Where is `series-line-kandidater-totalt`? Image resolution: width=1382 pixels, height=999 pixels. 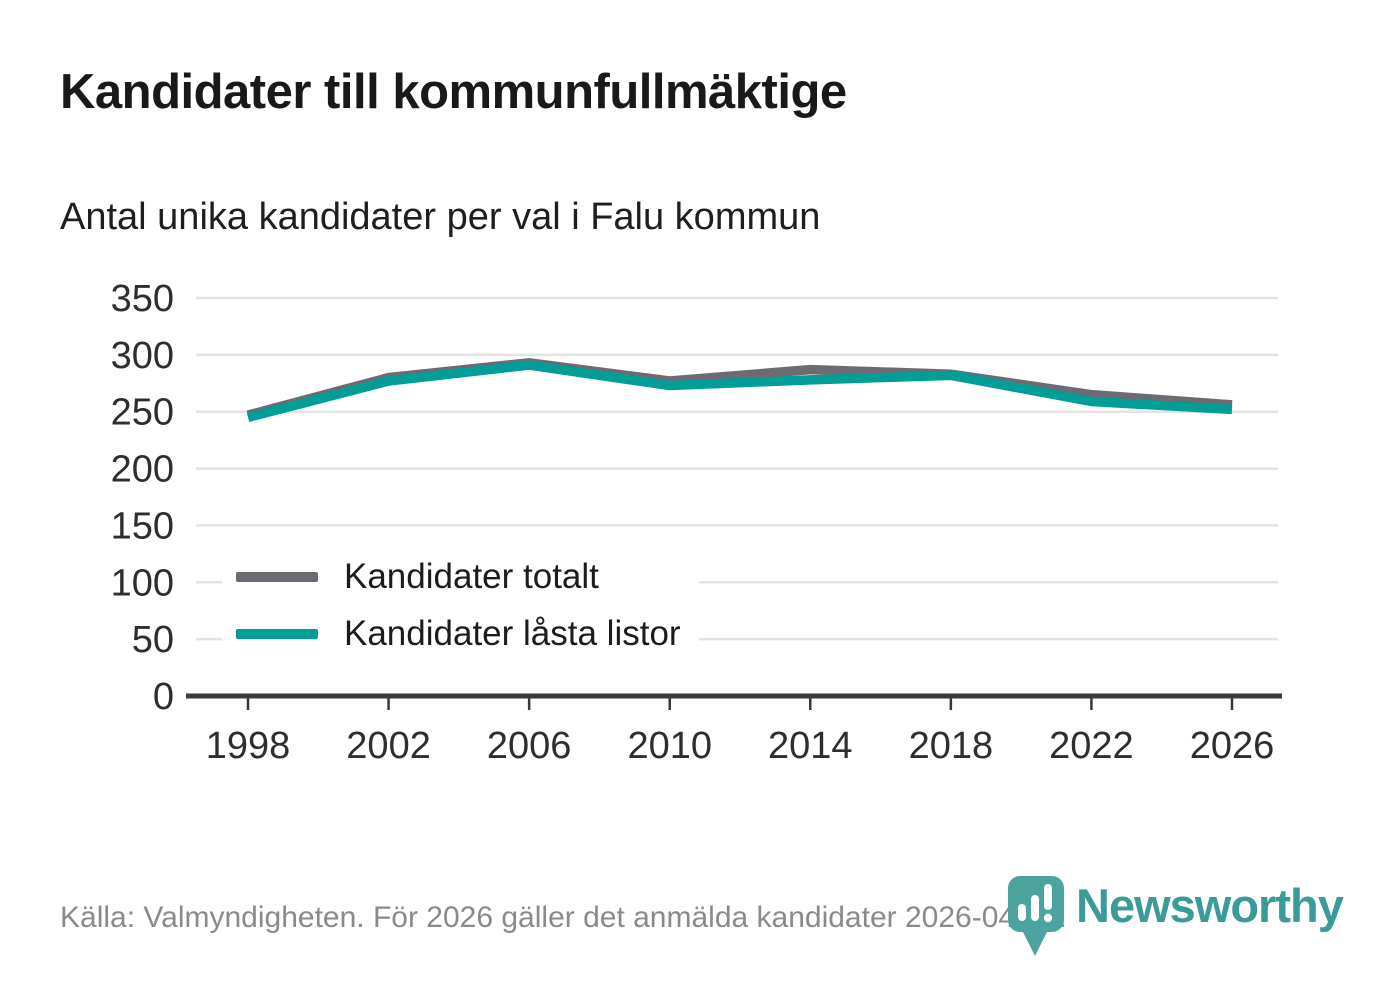 series-line-kandidater-totalt is located at coordinates (739, 389).